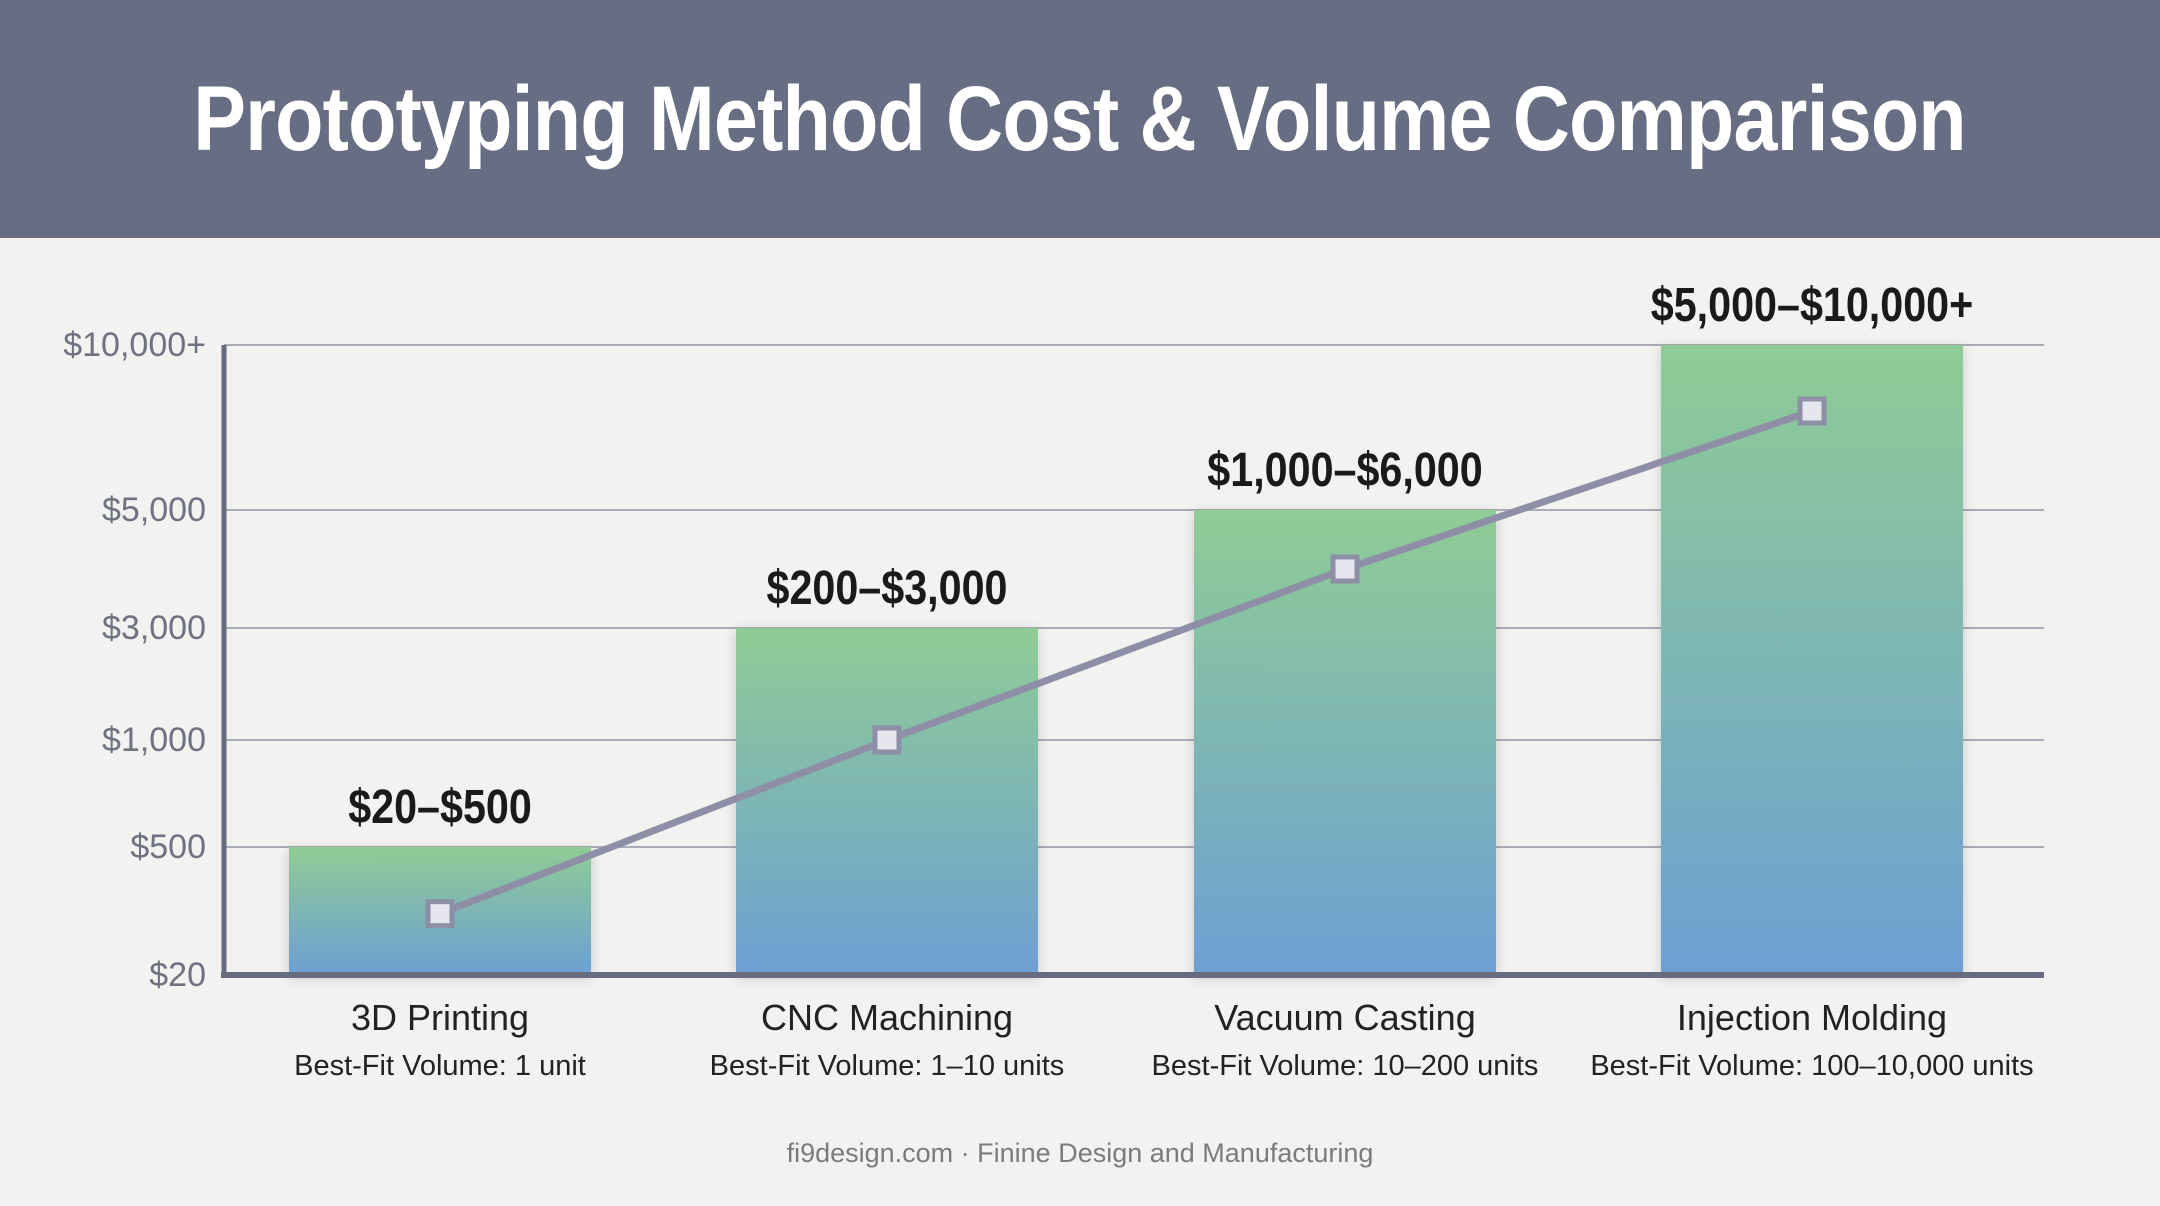 This screenshot has width=2160, height=1206. Describe the element at coordinates (1344, 470) in the screenshot. I see `bar-value-label: $1,000–$6,000` at that location.